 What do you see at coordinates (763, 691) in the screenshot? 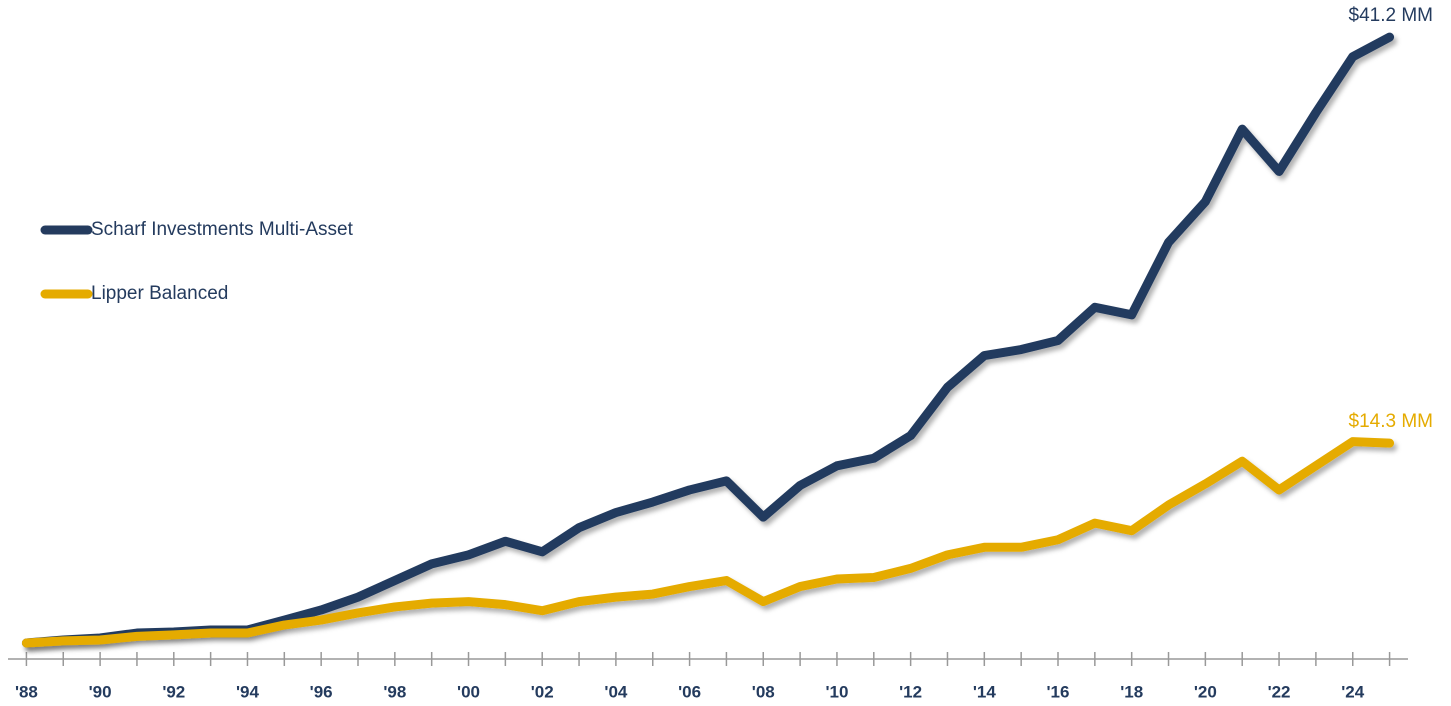
I see `x-tick-label: '08` at bounding box center [763, 691].